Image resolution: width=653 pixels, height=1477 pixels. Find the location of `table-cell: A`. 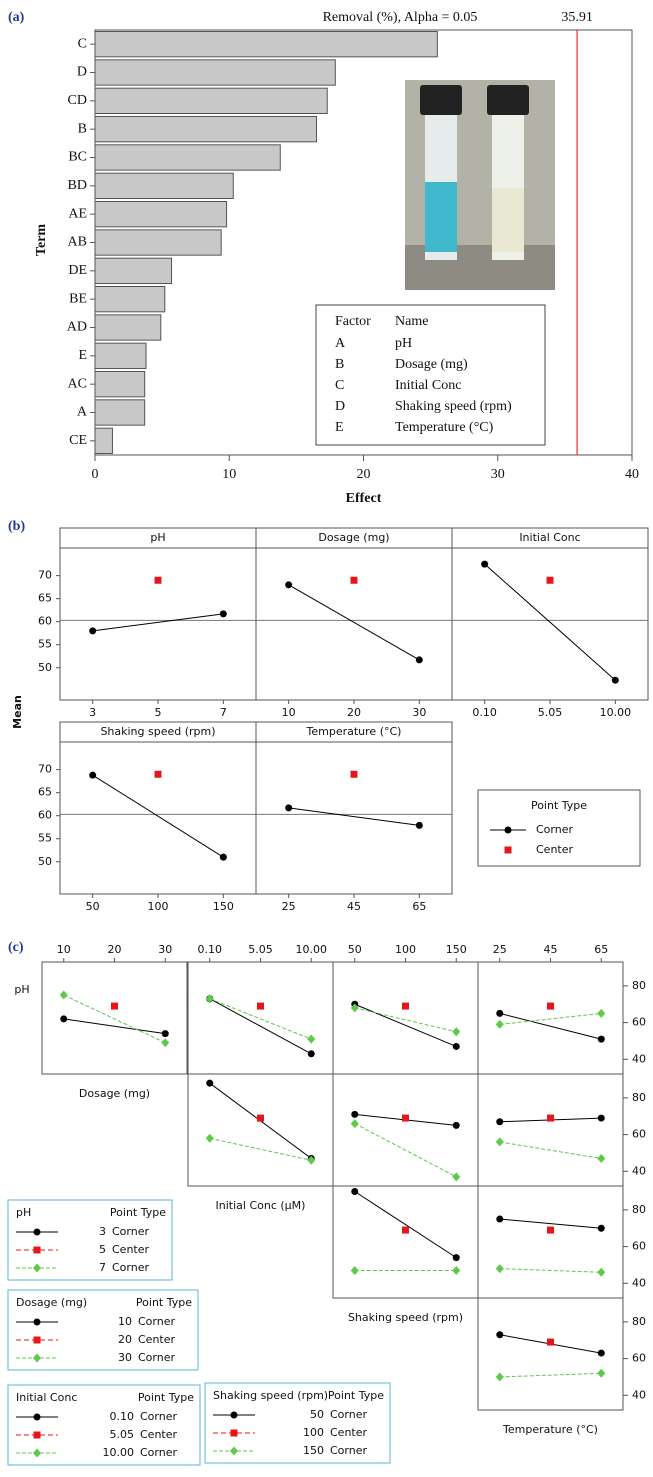

table-cell: A is located at coordinates (340, 343).